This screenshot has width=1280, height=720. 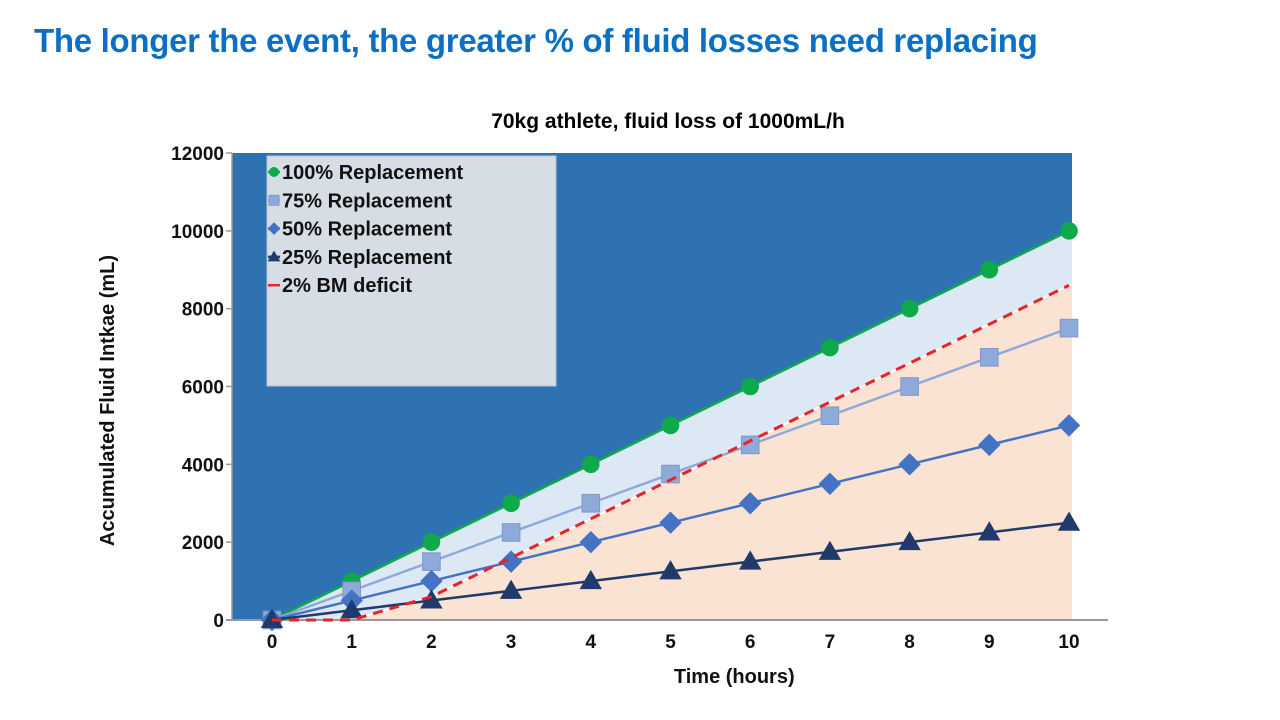 I want to click on x-tick-label: 6, so click(x=750, y=642).